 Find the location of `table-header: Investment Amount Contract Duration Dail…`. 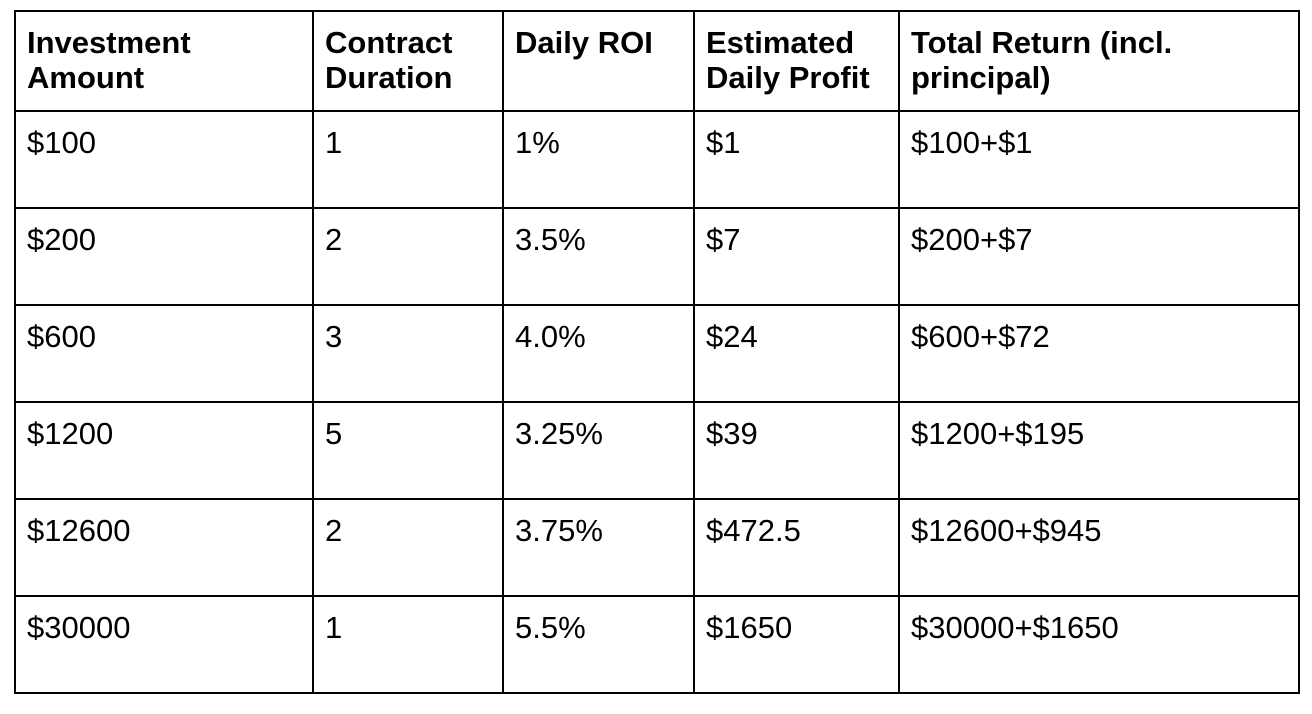

table-header: Investment Amount Contract Duration Dail… is located at coordinates (657, 61).